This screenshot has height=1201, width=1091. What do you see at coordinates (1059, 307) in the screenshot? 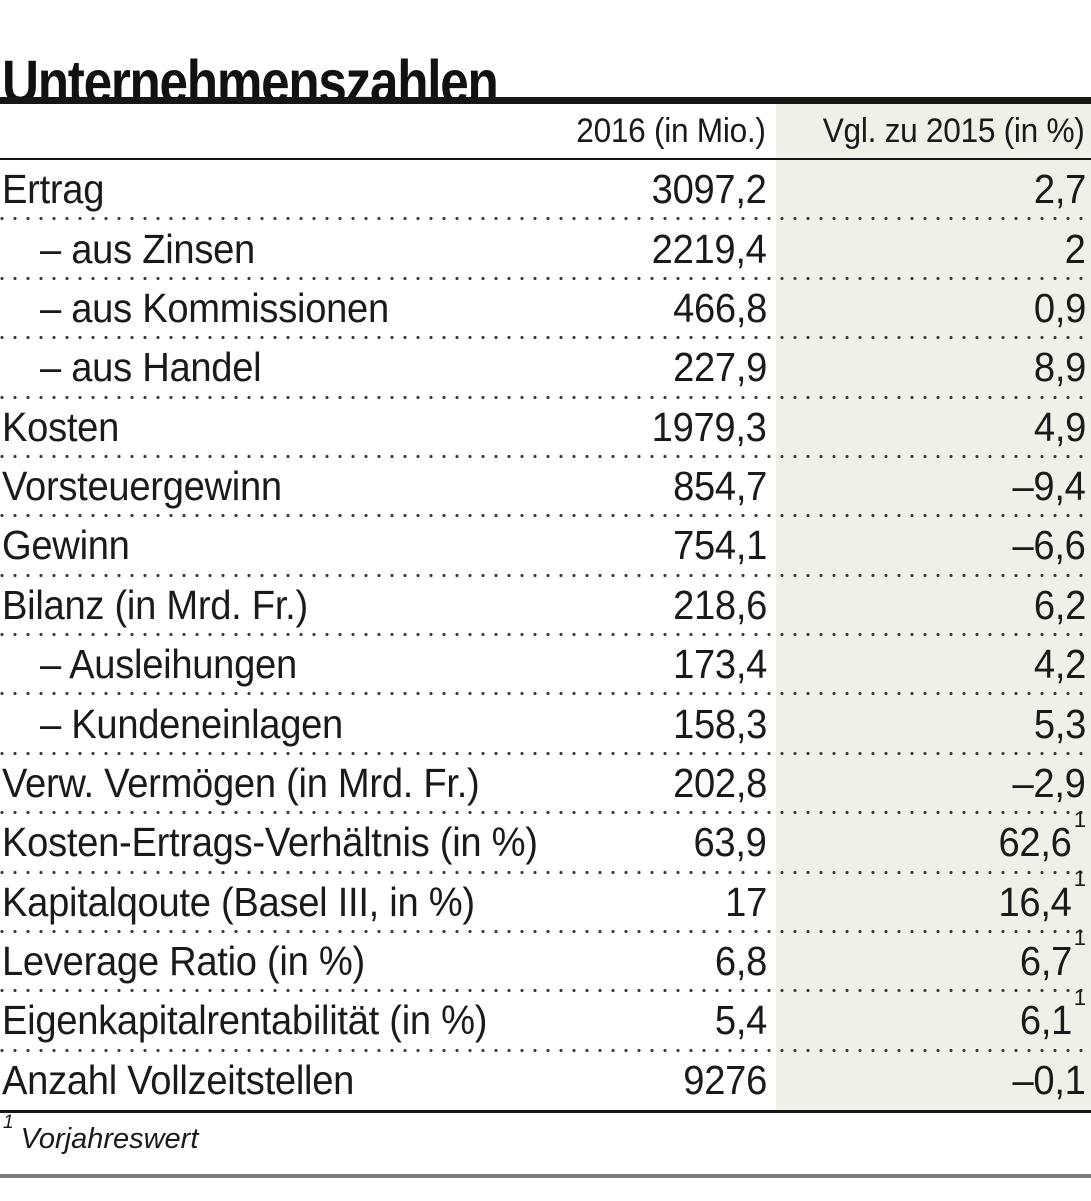
I see `row-compare-2015: 0,9` at bounding box center [1059, 307].